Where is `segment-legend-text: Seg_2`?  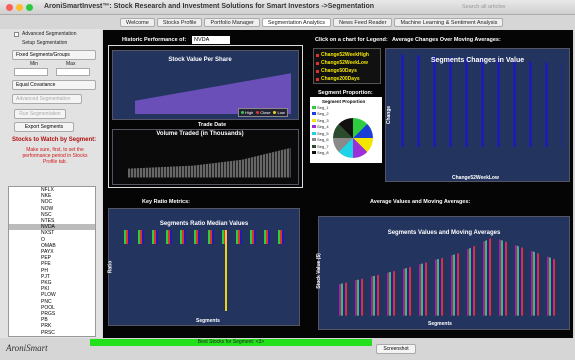
segment-legend-text: Seg_2 is located at coordinates (323, 114).